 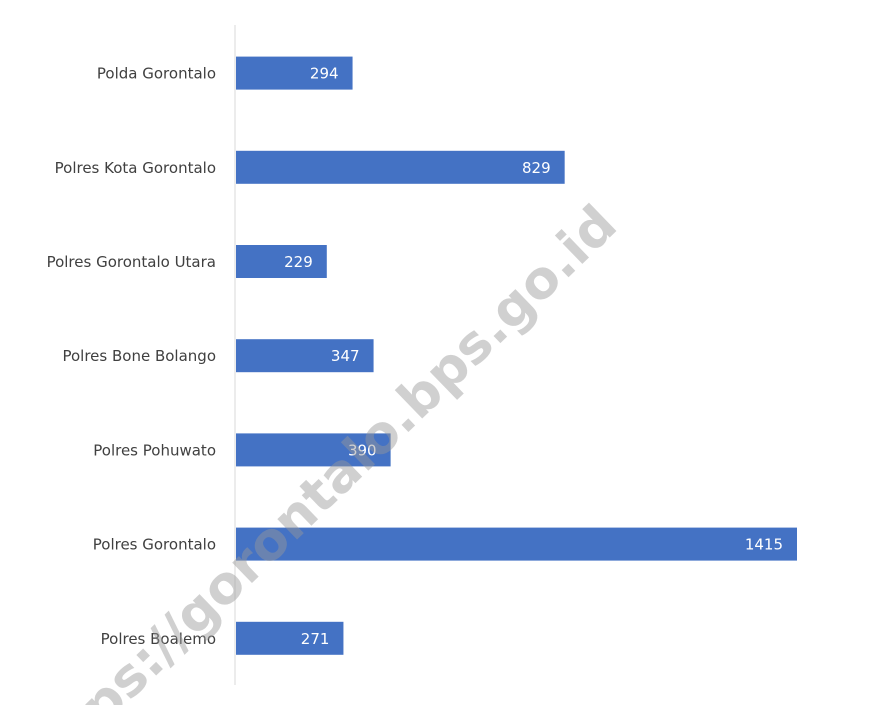 What do you see at coordinates (156, 74) in the screenshot?
I see `y-tick-label: Polda Gorontalo` at bounding box center [156, 74].